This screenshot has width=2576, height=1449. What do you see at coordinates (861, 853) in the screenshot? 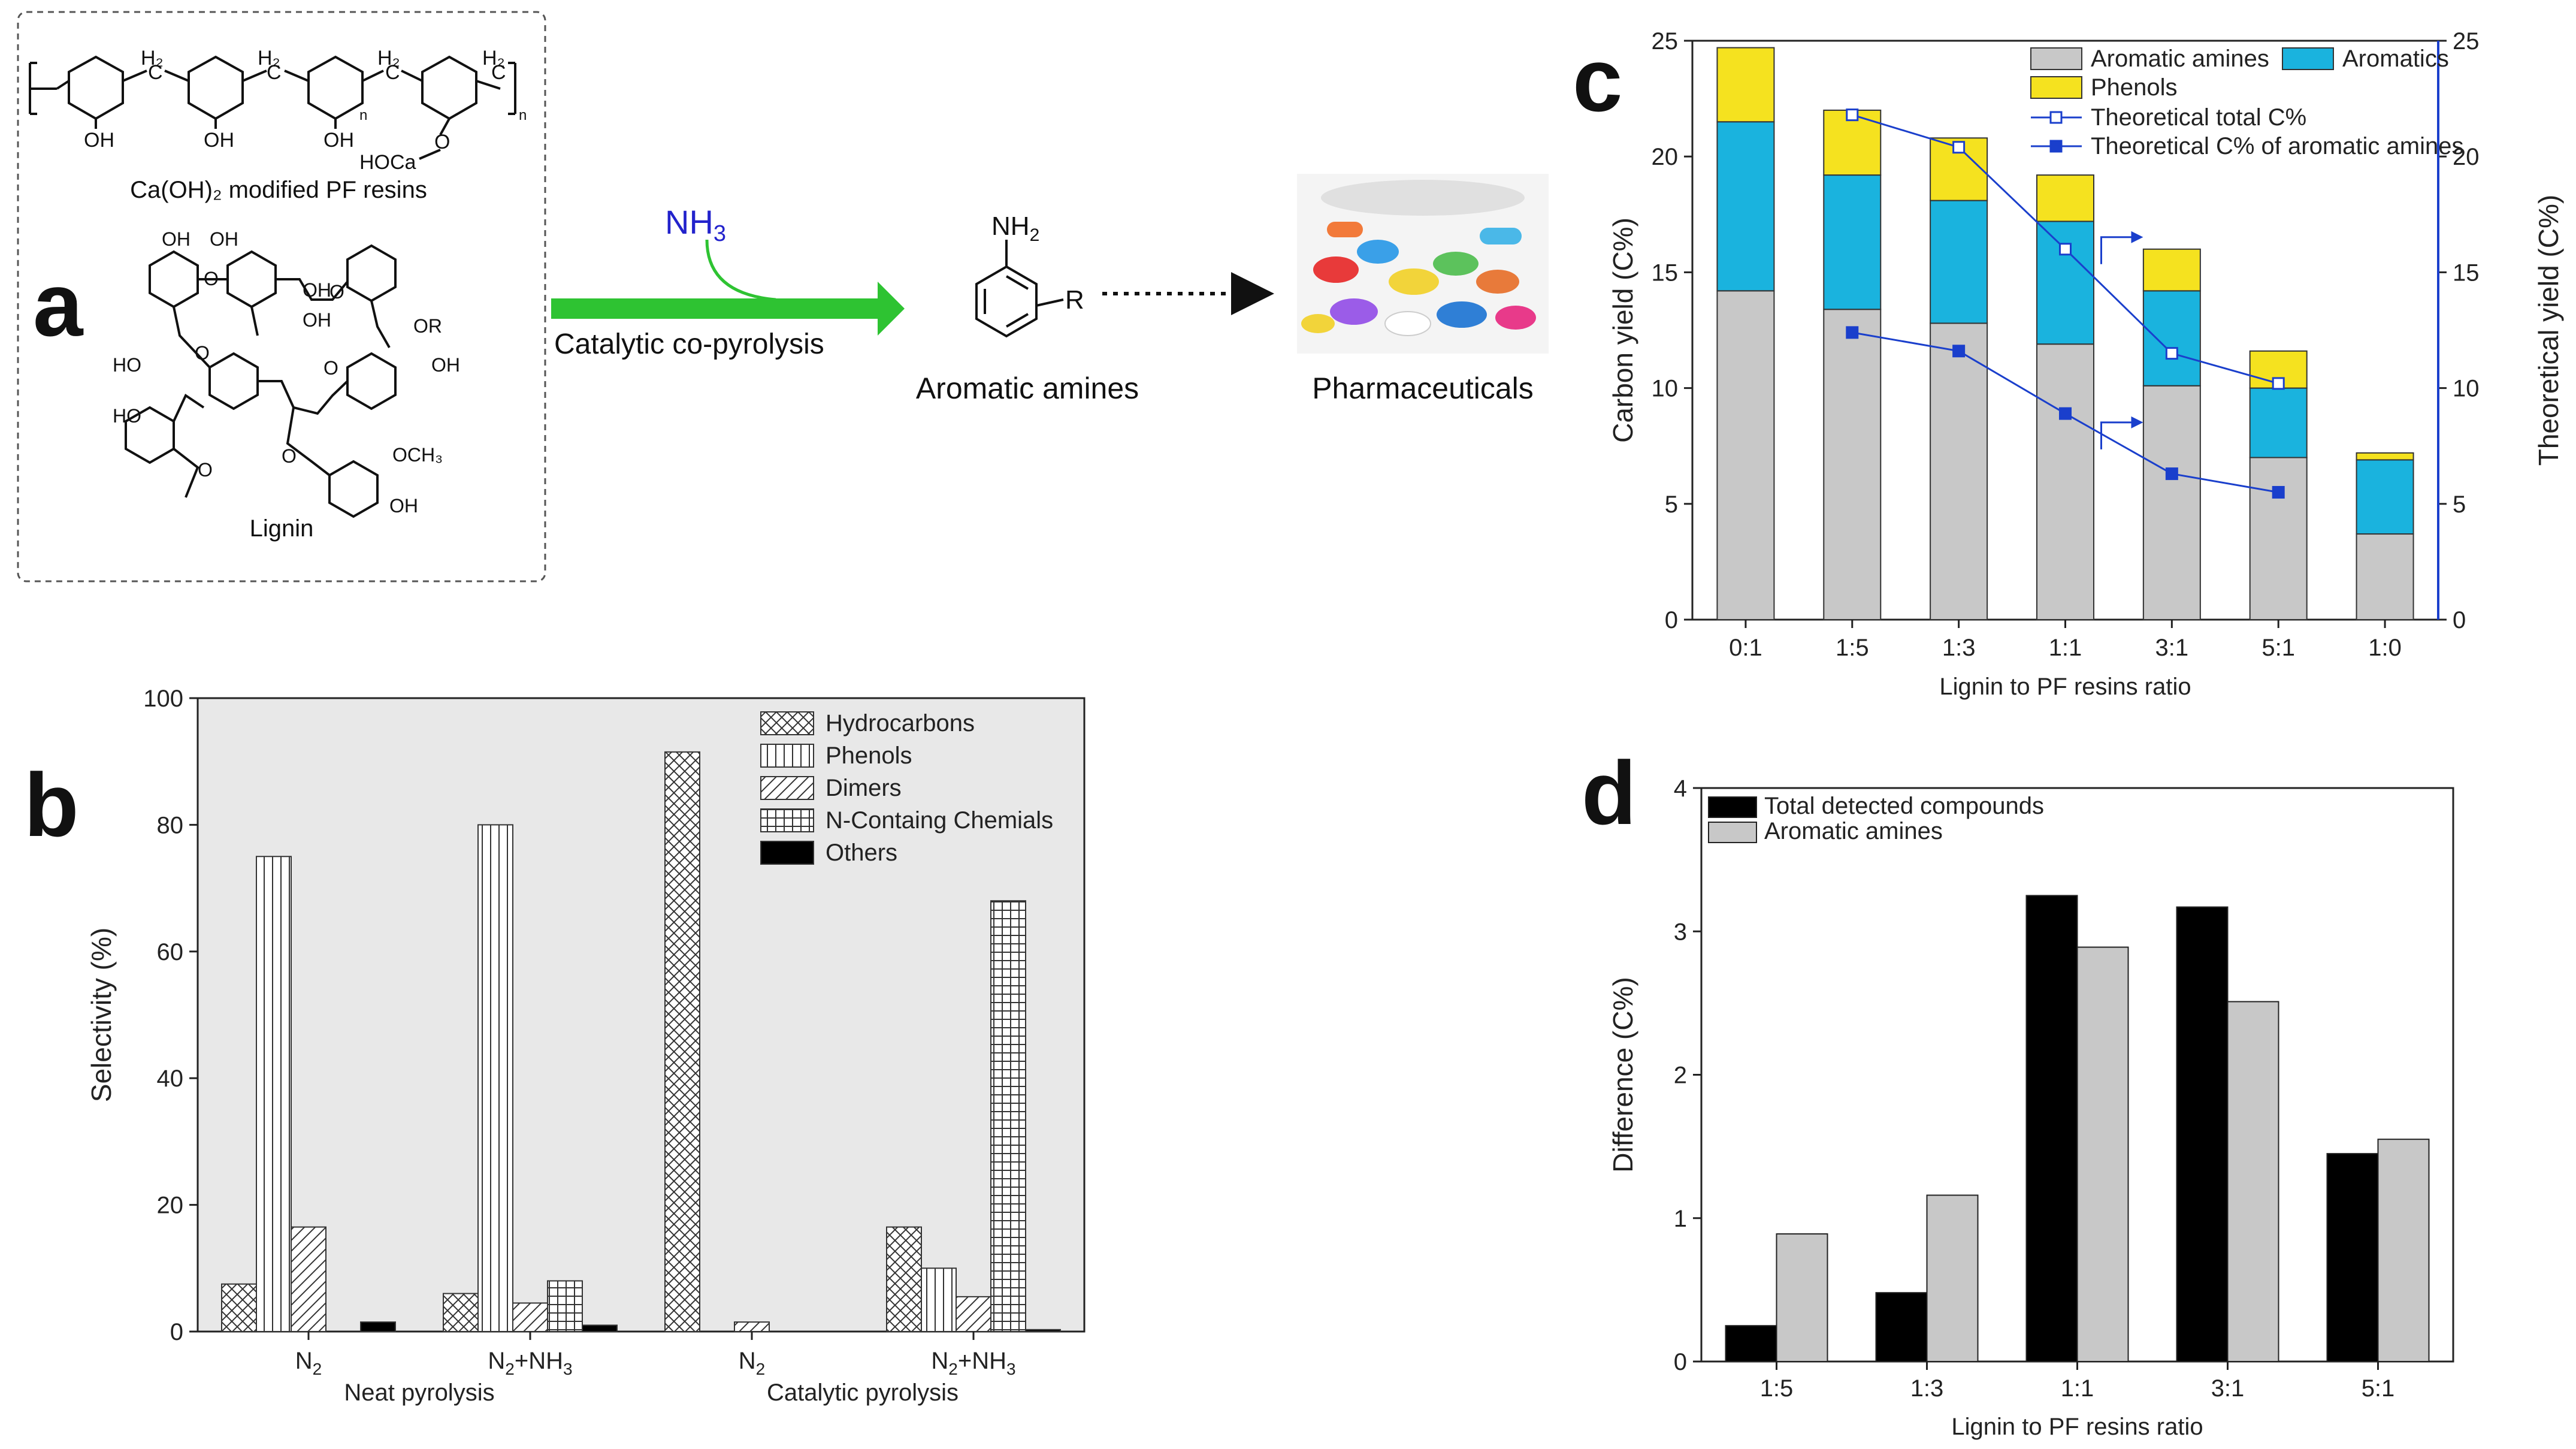
I see `legend-label-others: Others` at bounding box center [861, 853].